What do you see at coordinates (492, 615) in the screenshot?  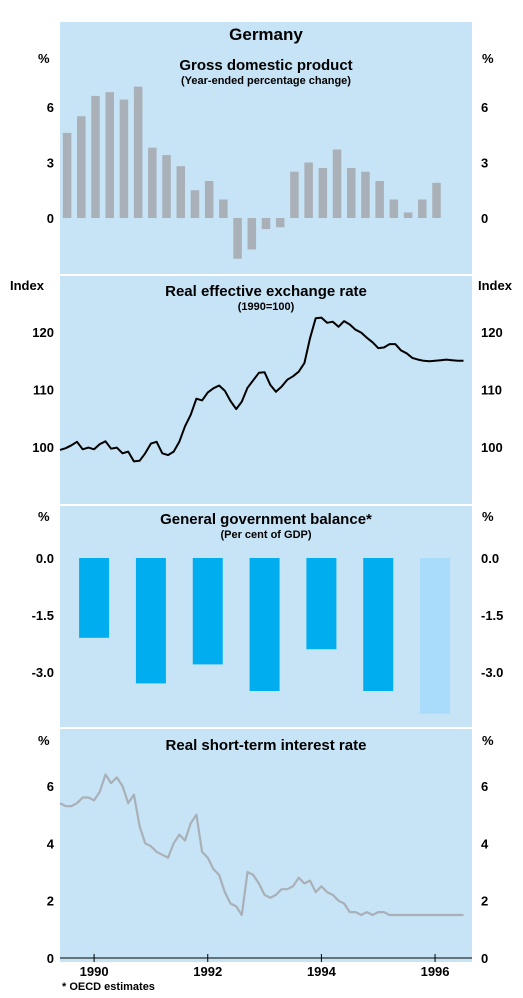 I see `y-tick-label-right: -1.5` at bounding box center [492, 615].